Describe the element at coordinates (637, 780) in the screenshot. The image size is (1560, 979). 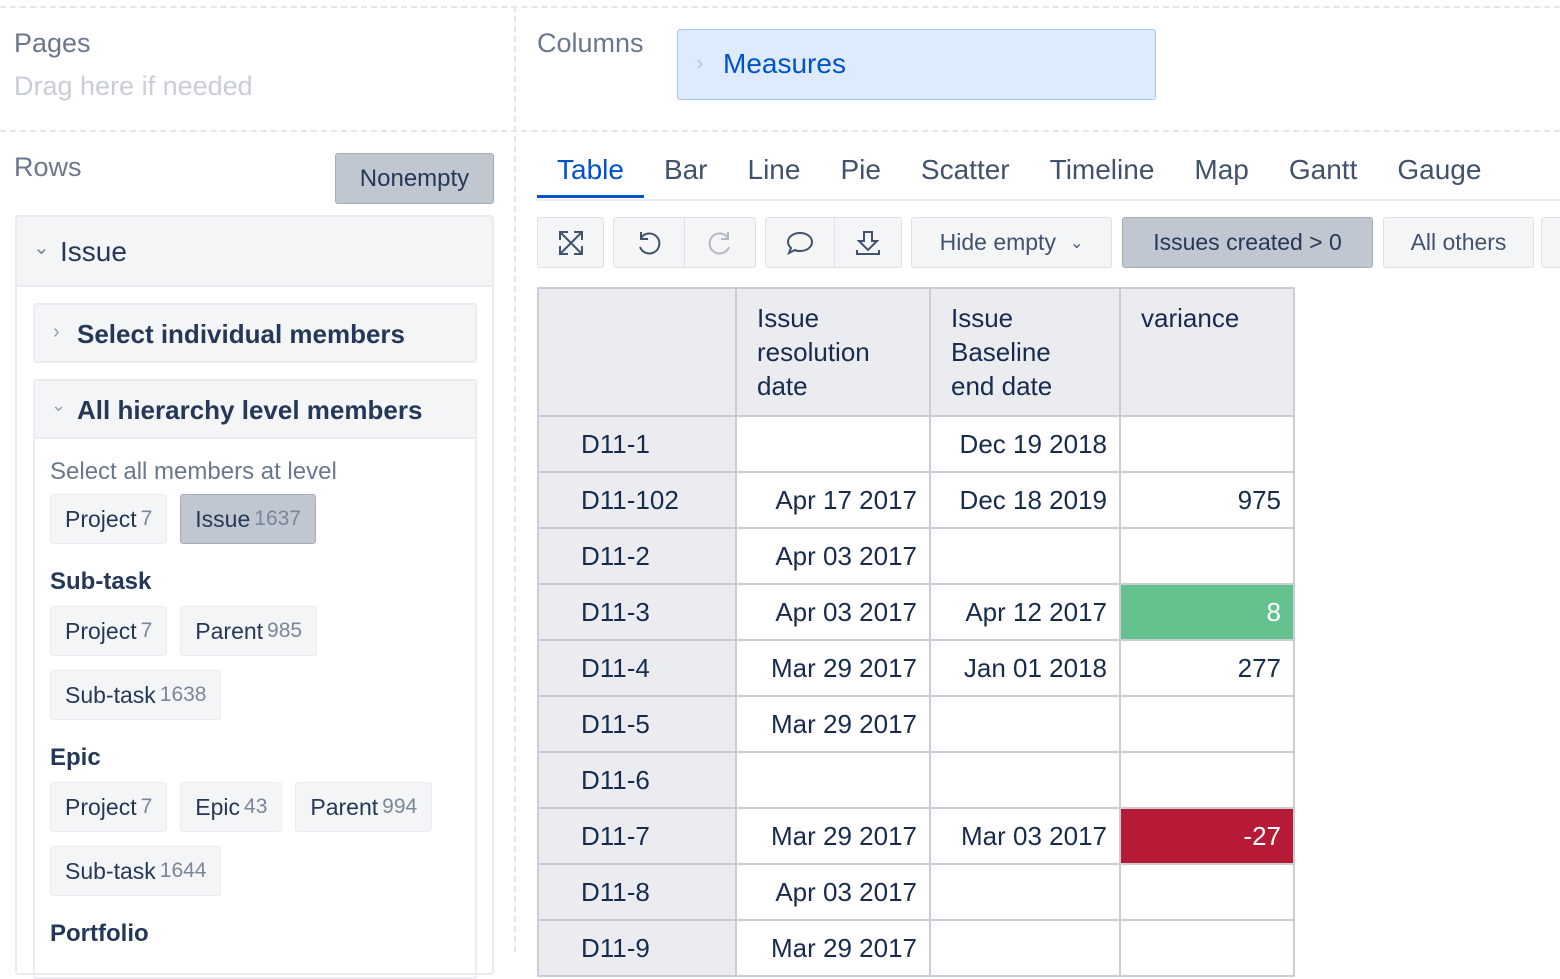
I see `row-header: D11-6` at that location.